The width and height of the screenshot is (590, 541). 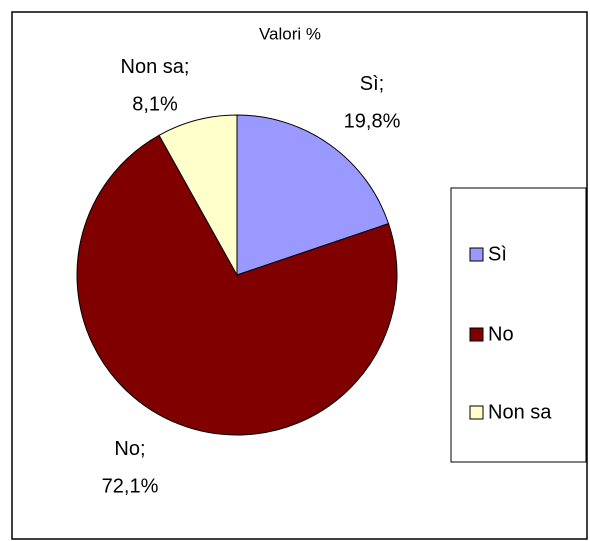 I want to click on chart-title: Valori %, so click(x=290, y=33).